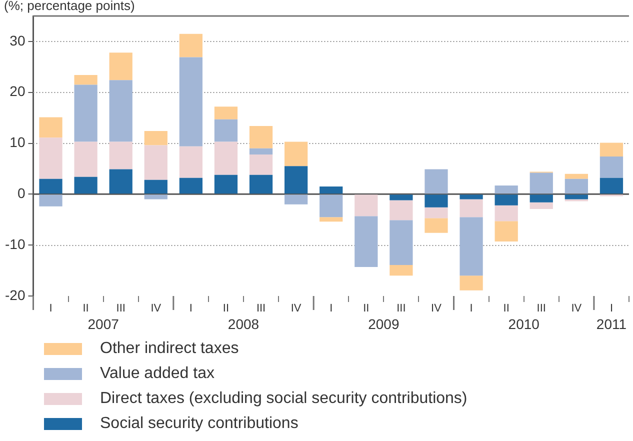 The image size is (633, 441). What do you see at coordinates (524, 324) in the screenshot?
I see `text: 2010` at bounding box center [524, 324].